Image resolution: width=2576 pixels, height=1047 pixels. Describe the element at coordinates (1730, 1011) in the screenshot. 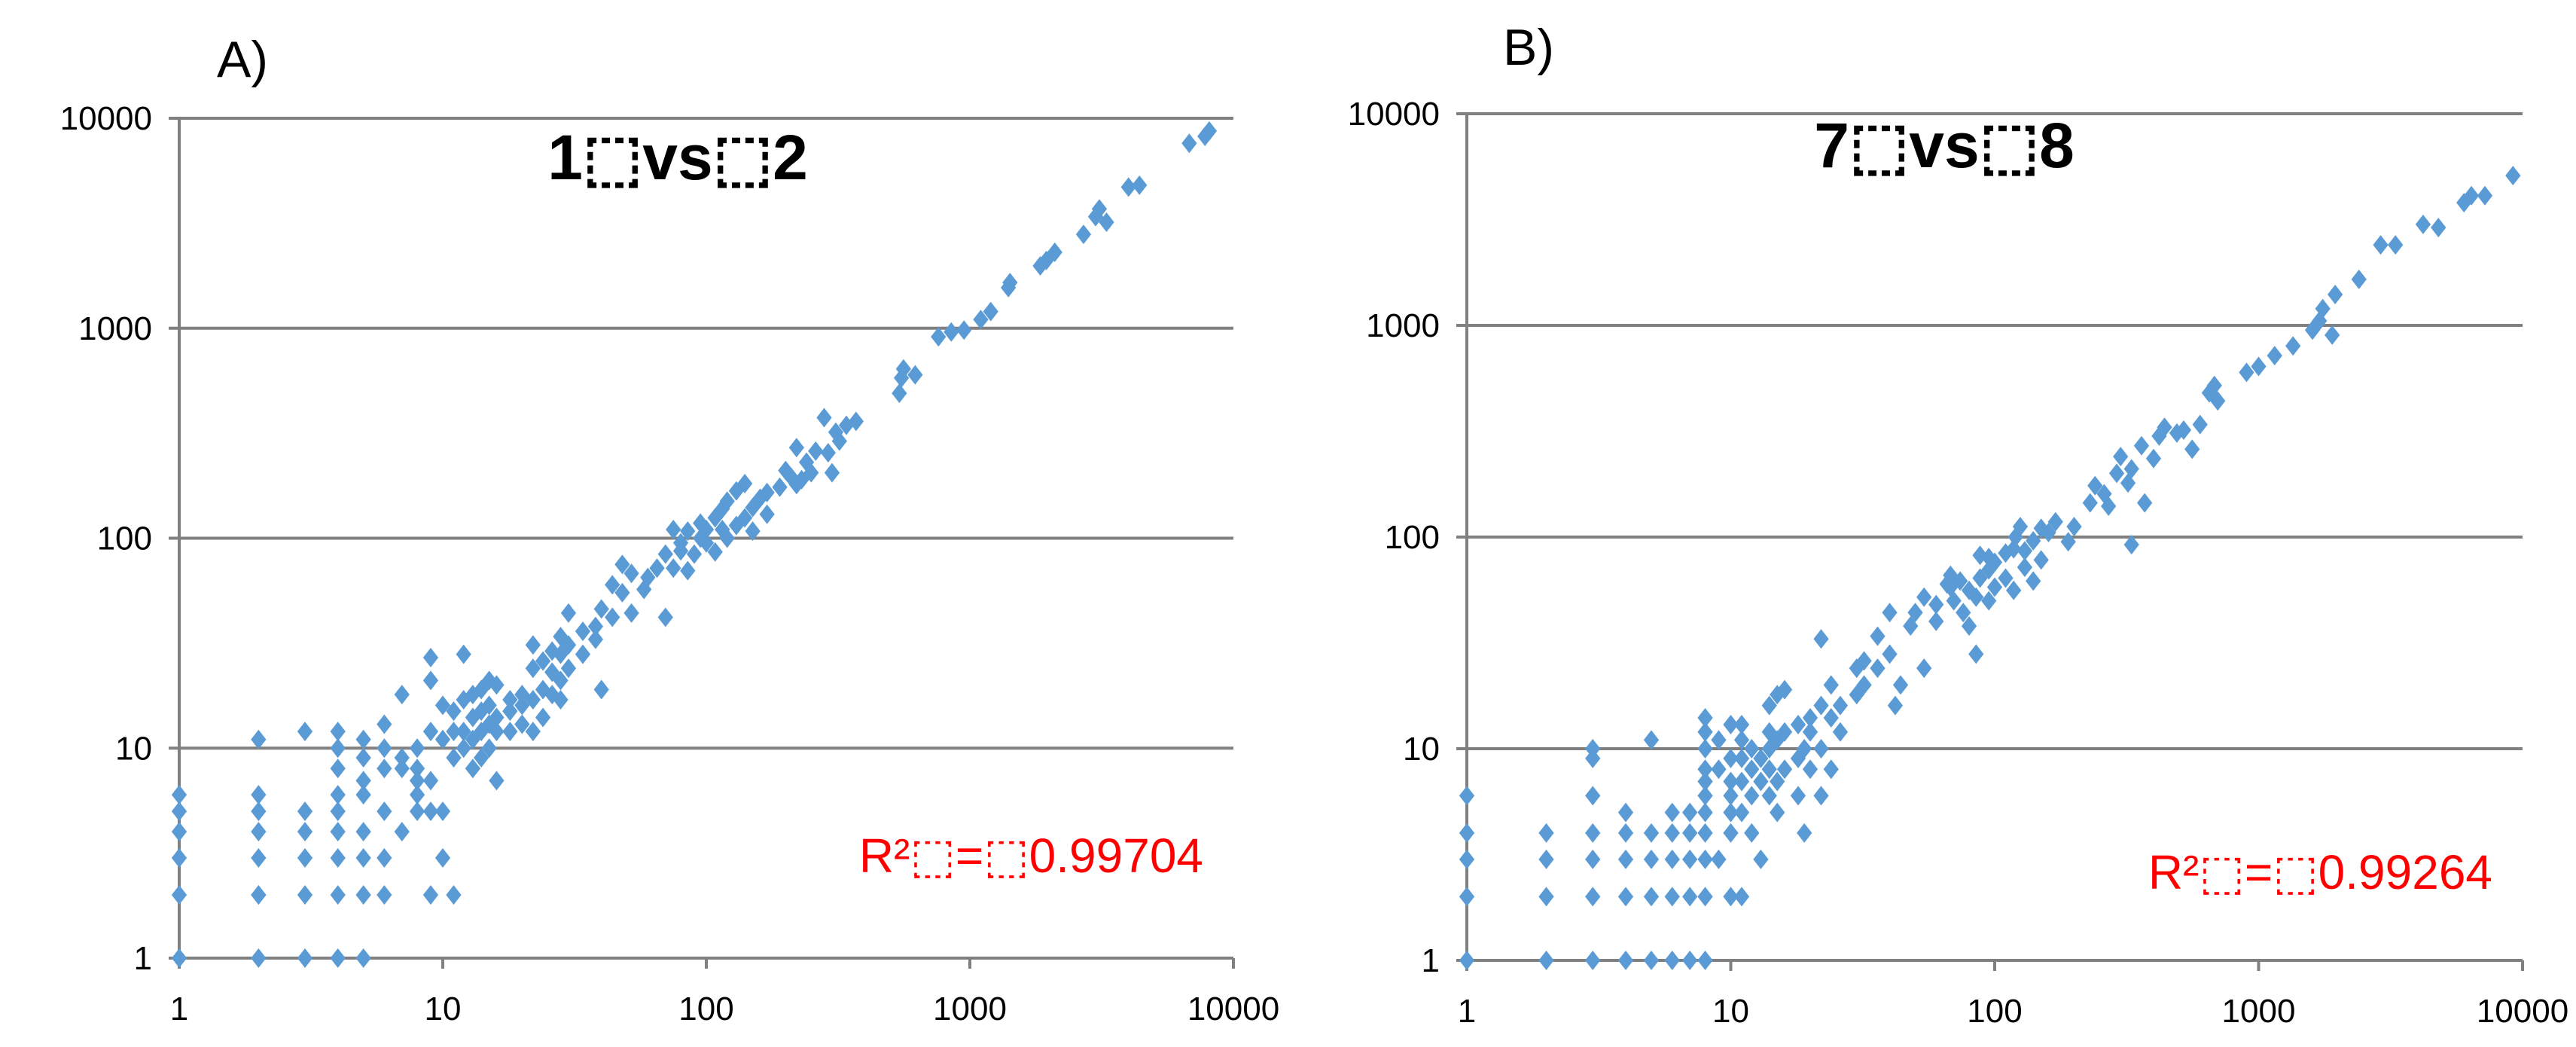

I see `x-tick-label: 10` at that location.